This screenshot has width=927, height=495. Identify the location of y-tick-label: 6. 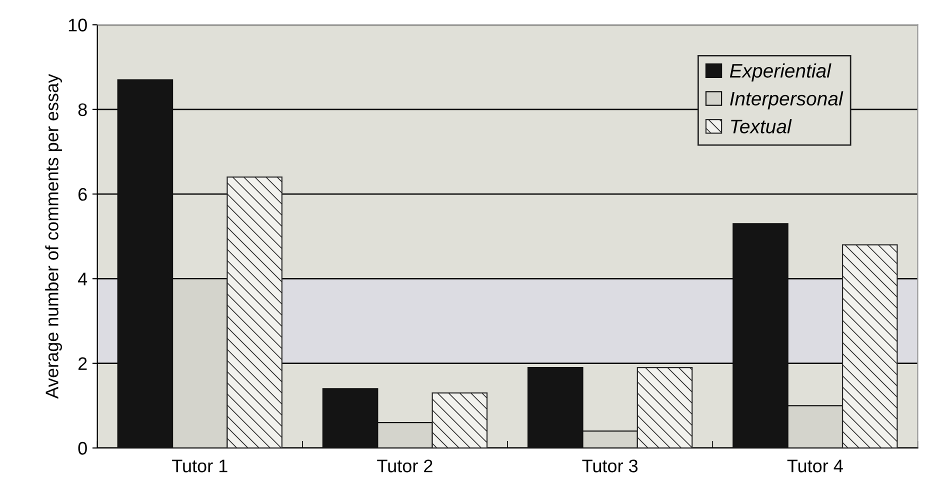
(82, 194).